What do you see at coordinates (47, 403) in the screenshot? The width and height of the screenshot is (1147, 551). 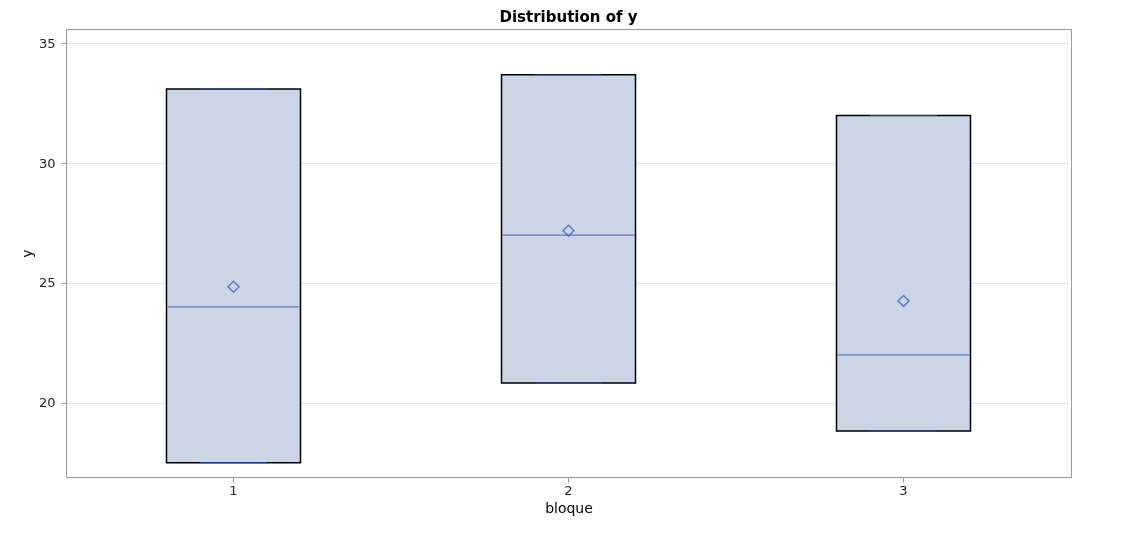 I see `y-tick-label: 20` at bounding box center [47, 403].